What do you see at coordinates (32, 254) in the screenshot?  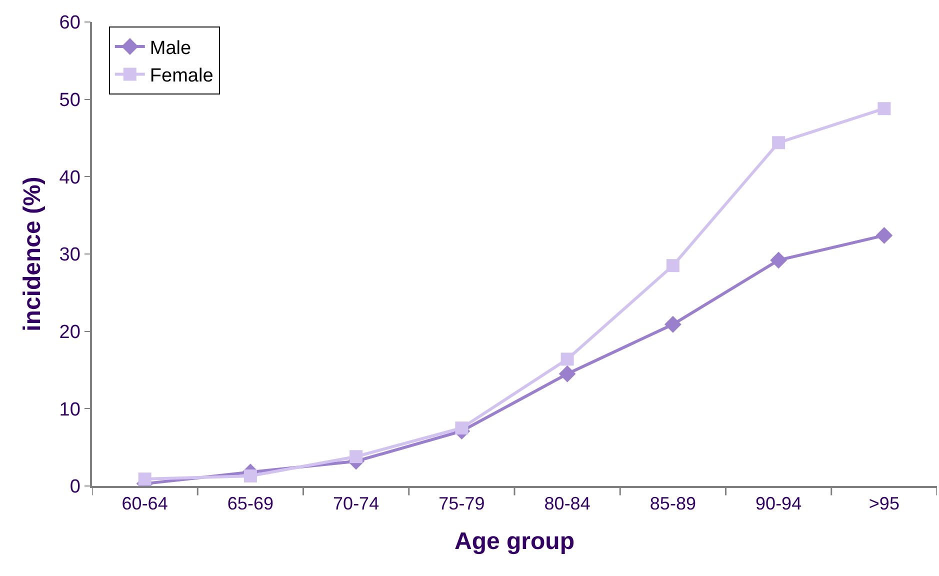 I see `y-axis-title: incidence (%)` at bounding box center [32, 254].